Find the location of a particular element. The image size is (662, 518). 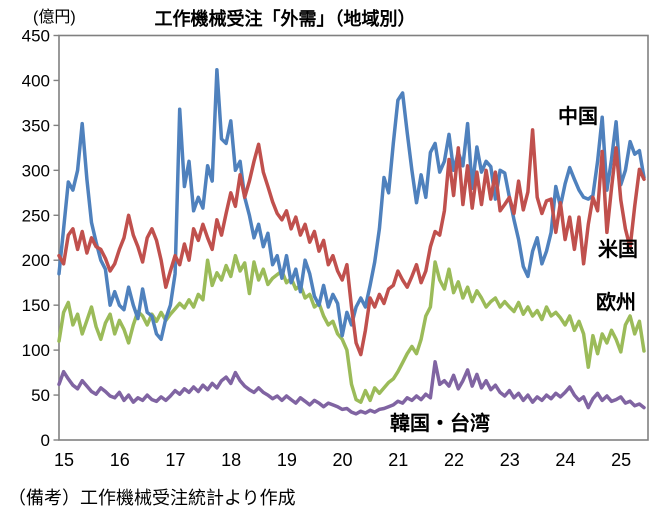

x-tick-label: 19 is located at coordinates (287, 460).